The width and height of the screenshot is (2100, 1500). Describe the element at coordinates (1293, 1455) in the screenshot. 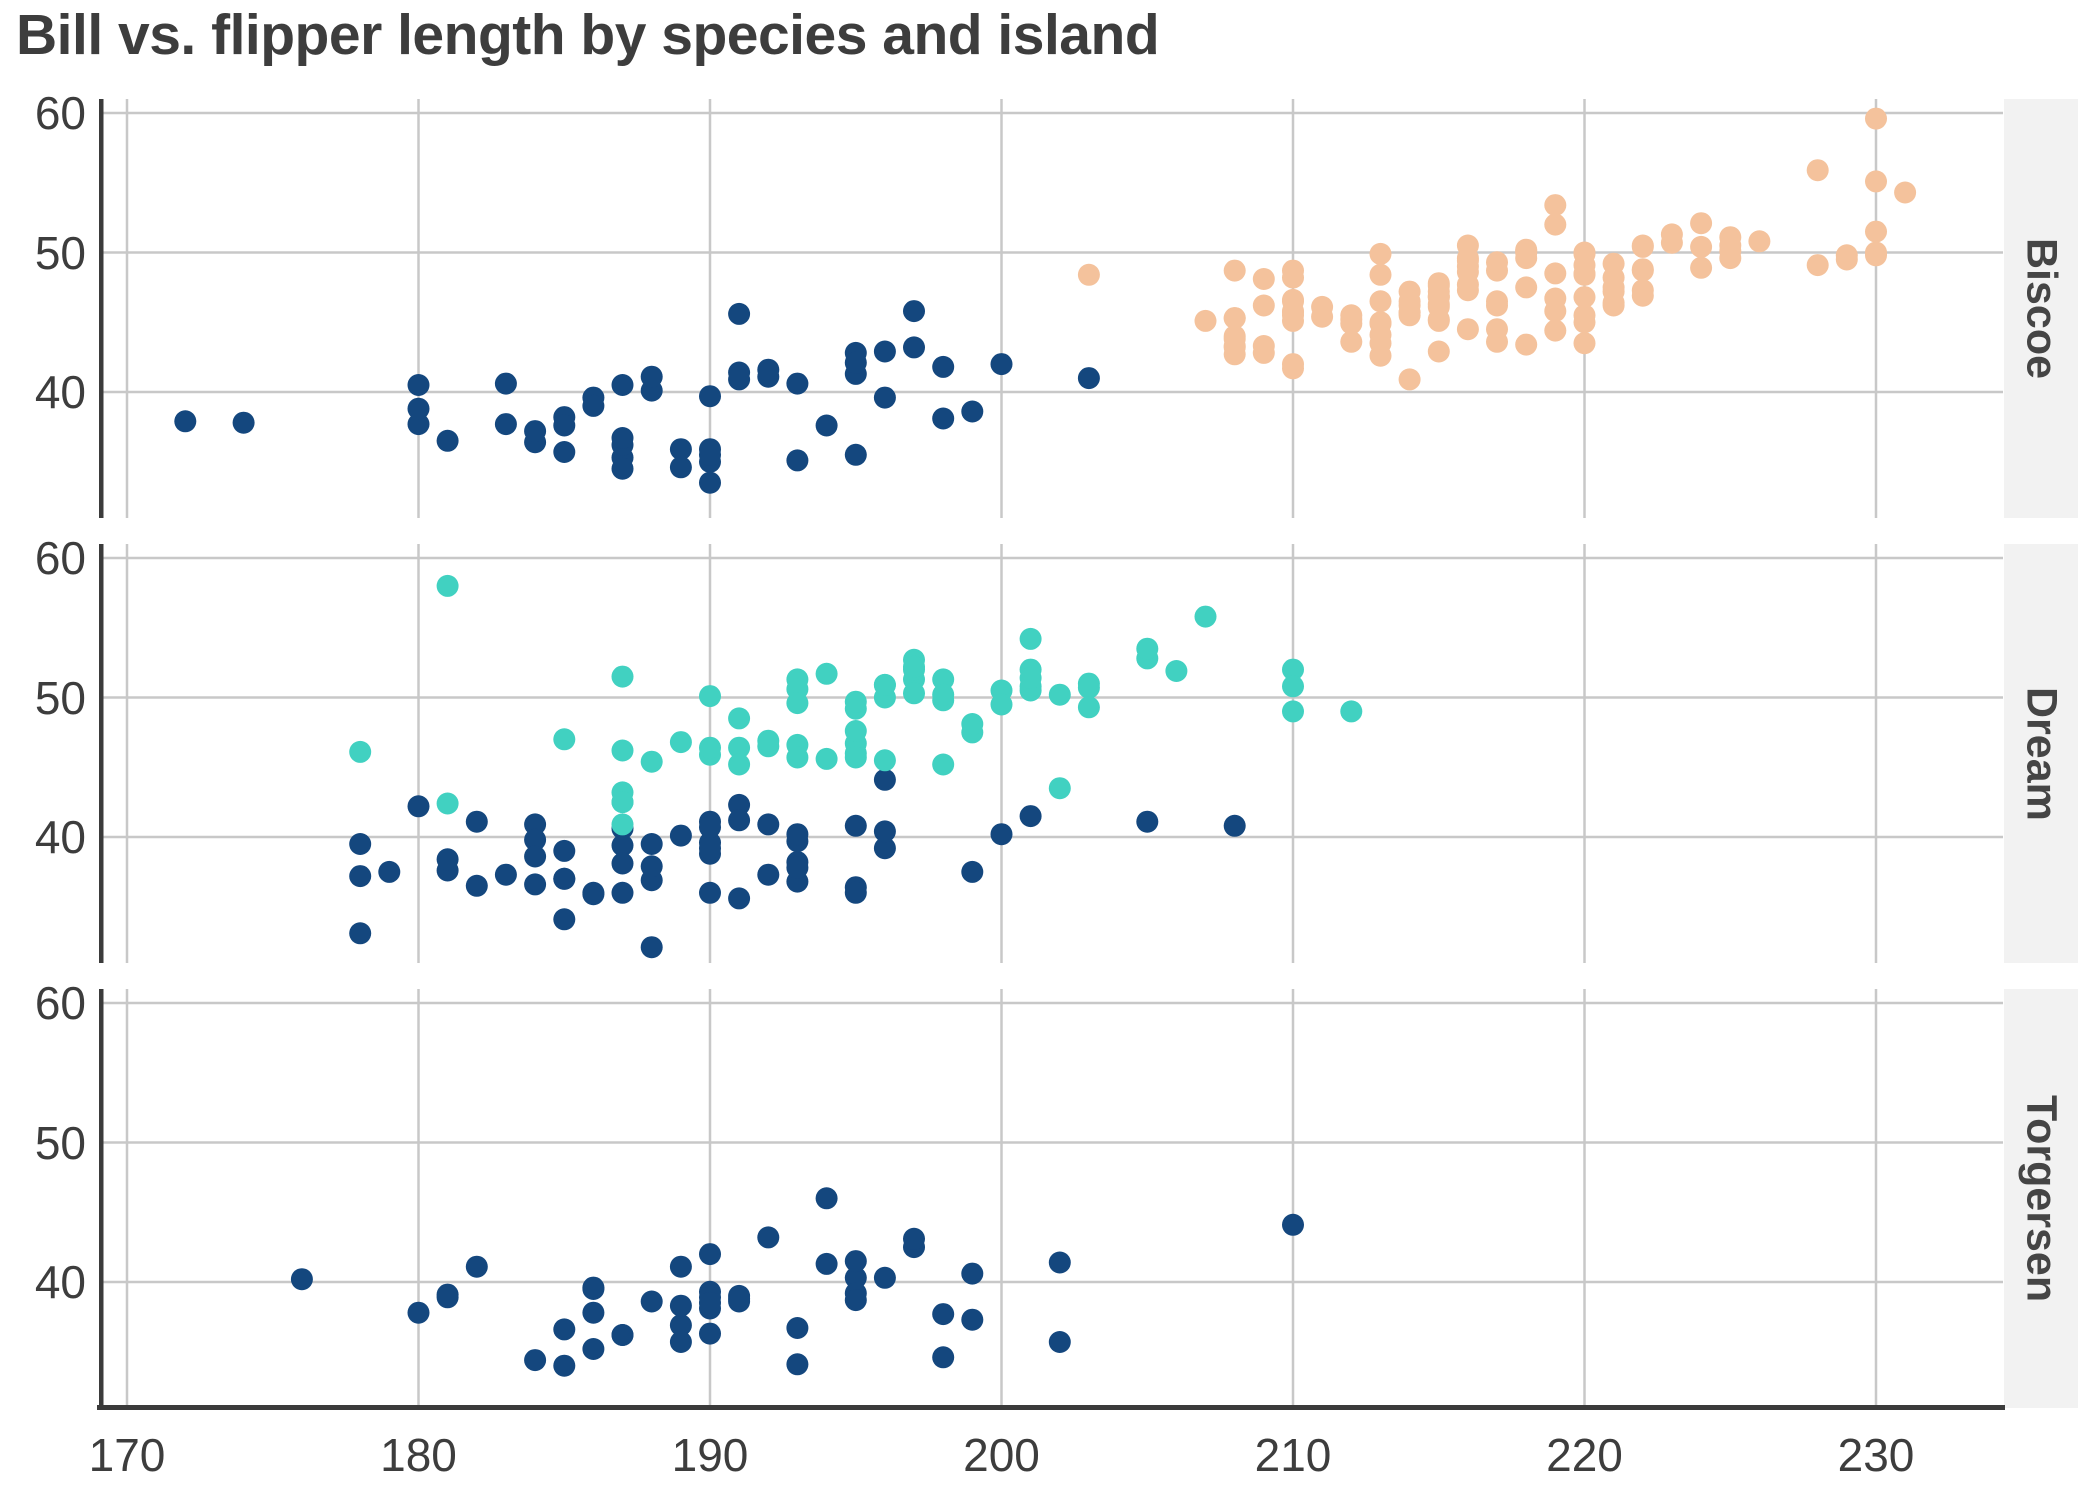

I see `x-tick-label: 210` at that location.